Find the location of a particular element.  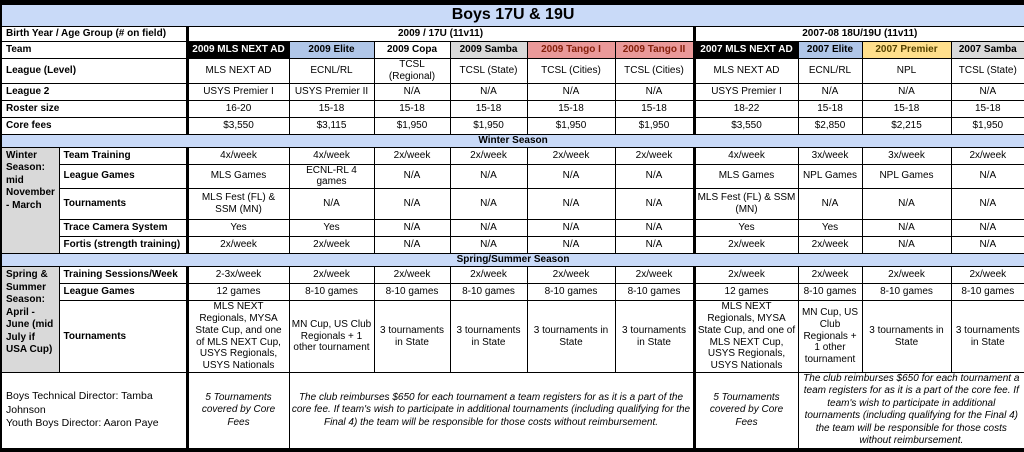

row-label: Core fees is located at coordinates (94, 125).